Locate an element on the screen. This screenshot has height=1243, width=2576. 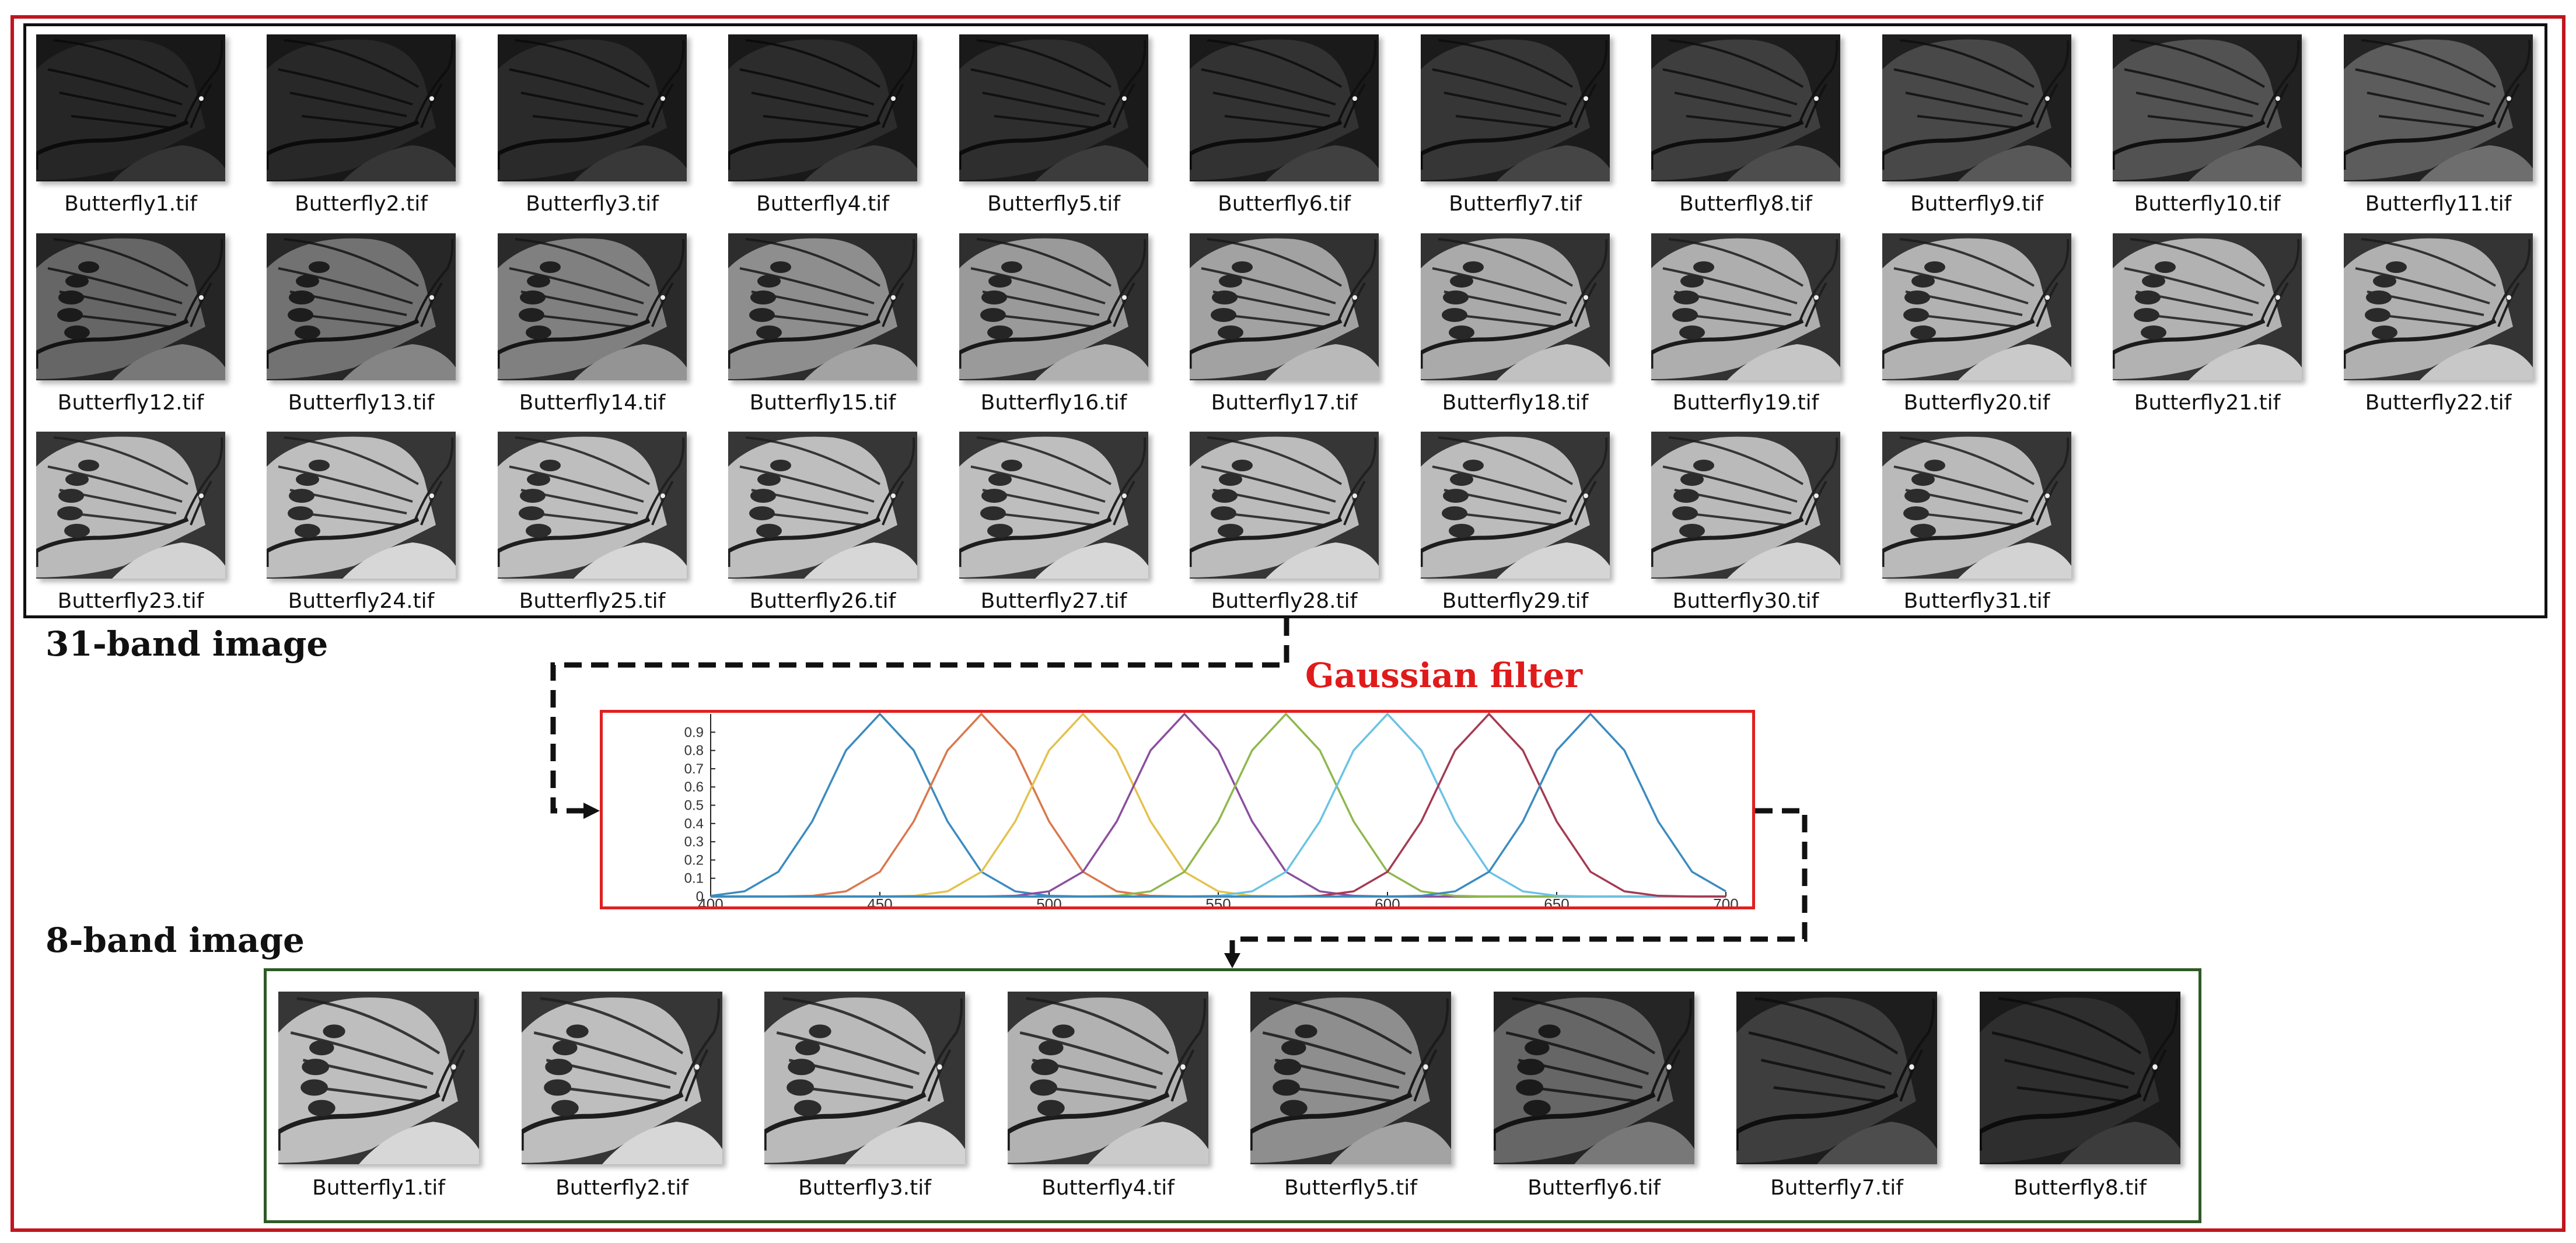
band8-thumbnail: Butterfly6.tif is located at coordinates (1594, 1096).